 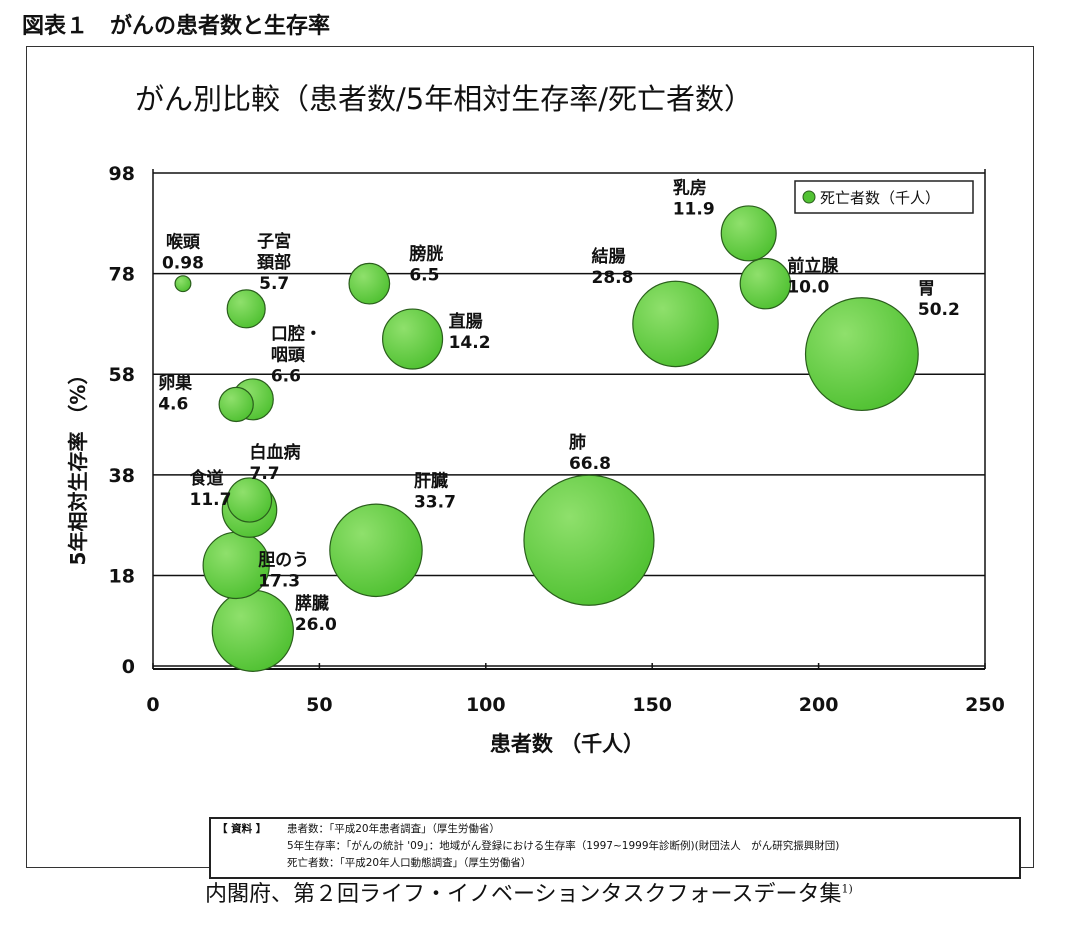 I want to click on bubble-label: 結腸 28.8, so click(x=612, y=267).